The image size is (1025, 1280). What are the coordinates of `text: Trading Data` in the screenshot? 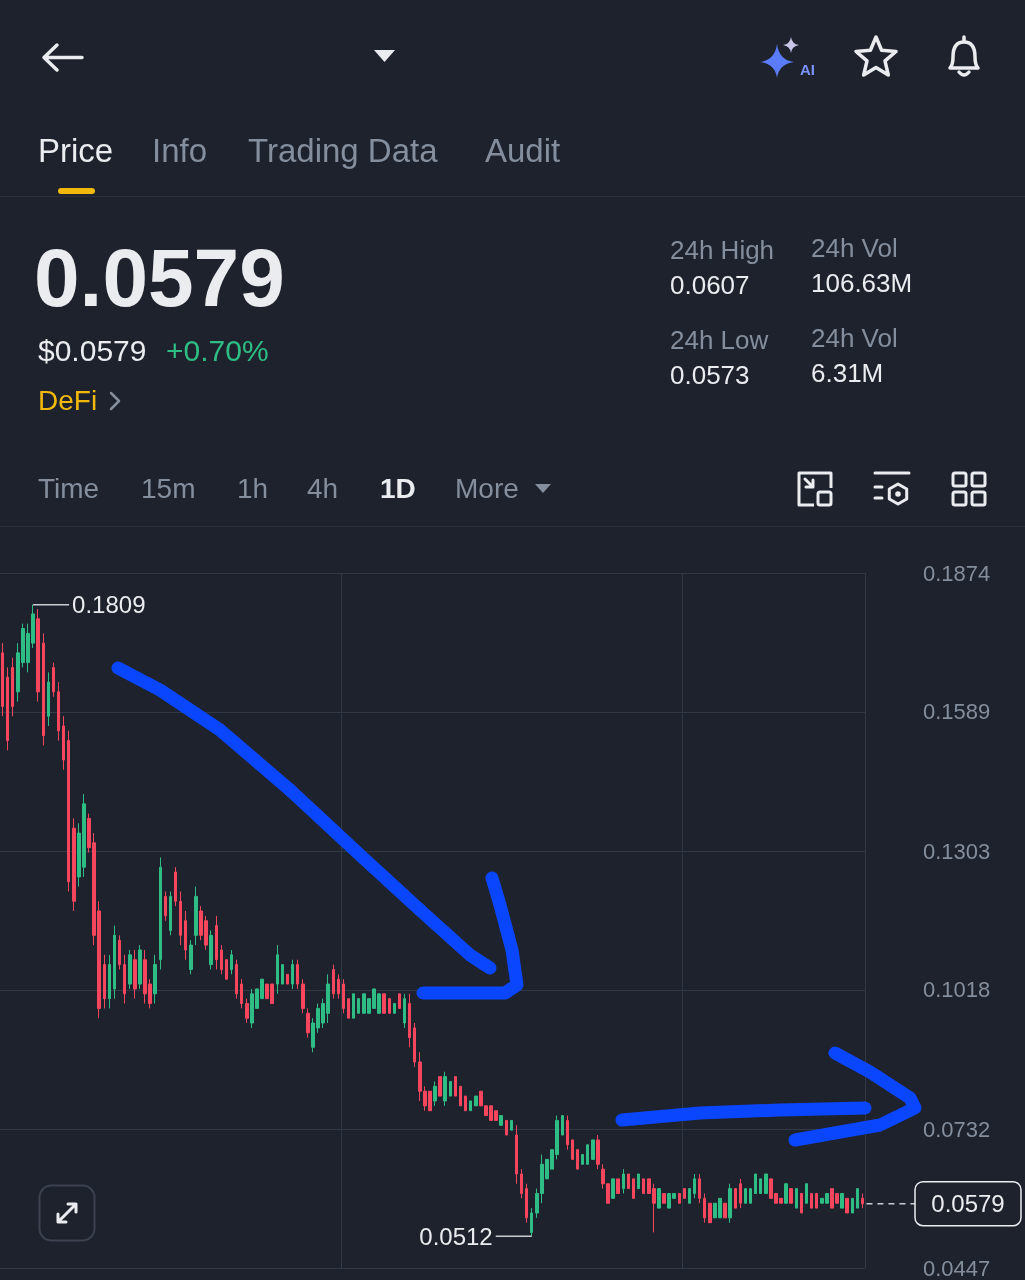 It's located at (343, 150).